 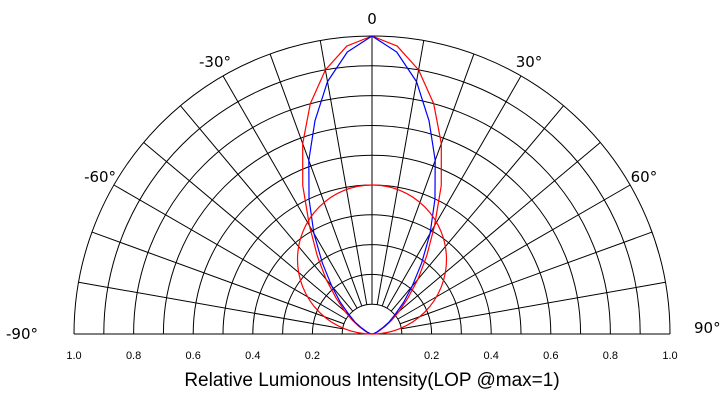 What do you see at coordinates (644, 177) in the screenshot?
I see `angle-tick-label: 60°` at bounding box center [644, 177].